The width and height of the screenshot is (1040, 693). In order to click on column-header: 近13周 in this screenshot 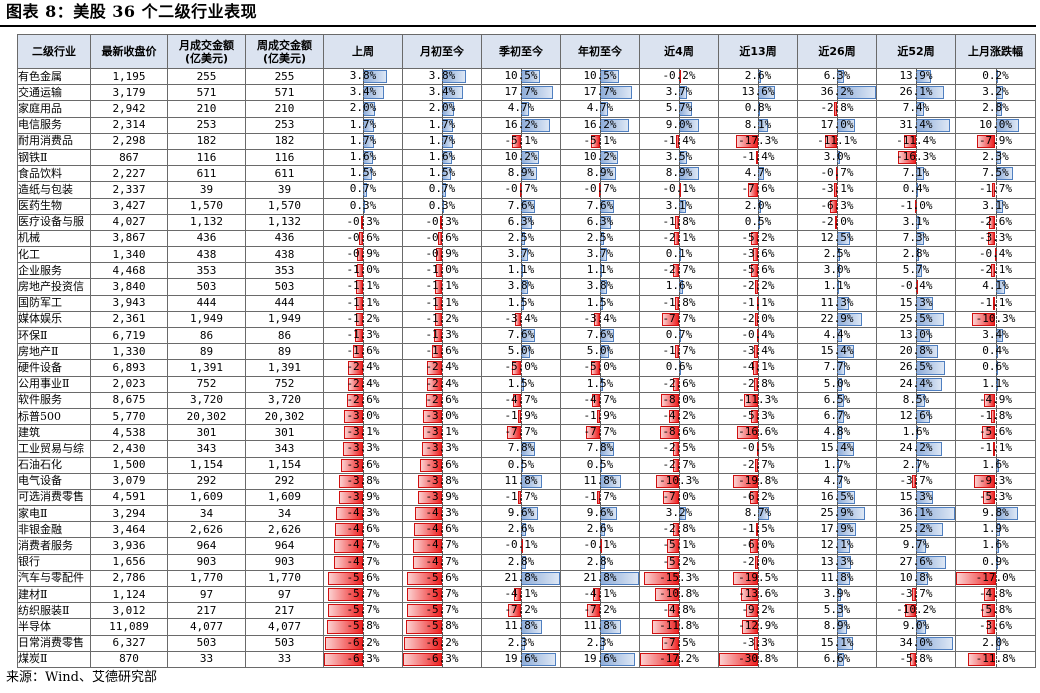, I will do `click(758, 51)`.